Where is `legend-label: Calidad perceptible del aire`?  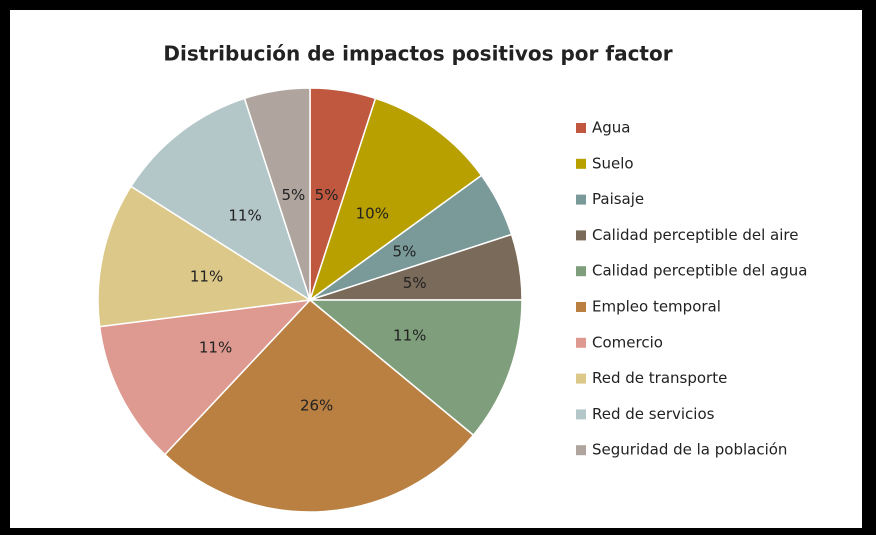 legend-label: Calidad perceptible del aire is located at coordinates (695, 235).